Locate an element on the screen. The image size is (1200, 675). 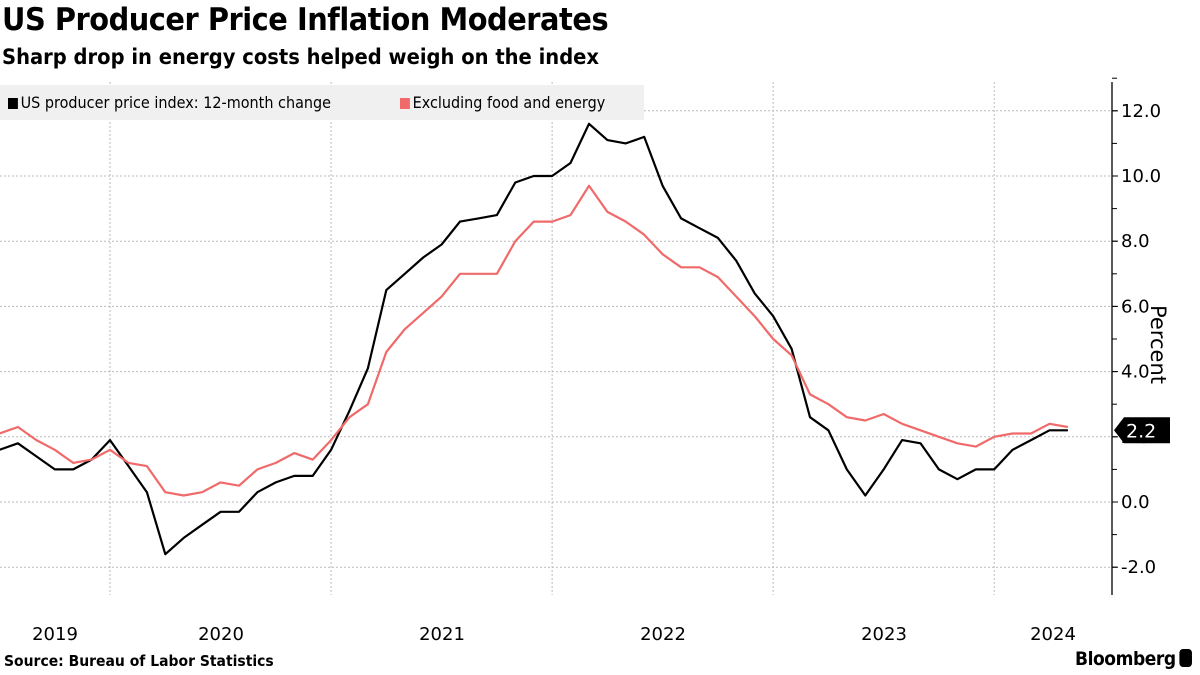
legend-item-ppi: US producer price index: 12-month change is located at coordinates (169, 102).